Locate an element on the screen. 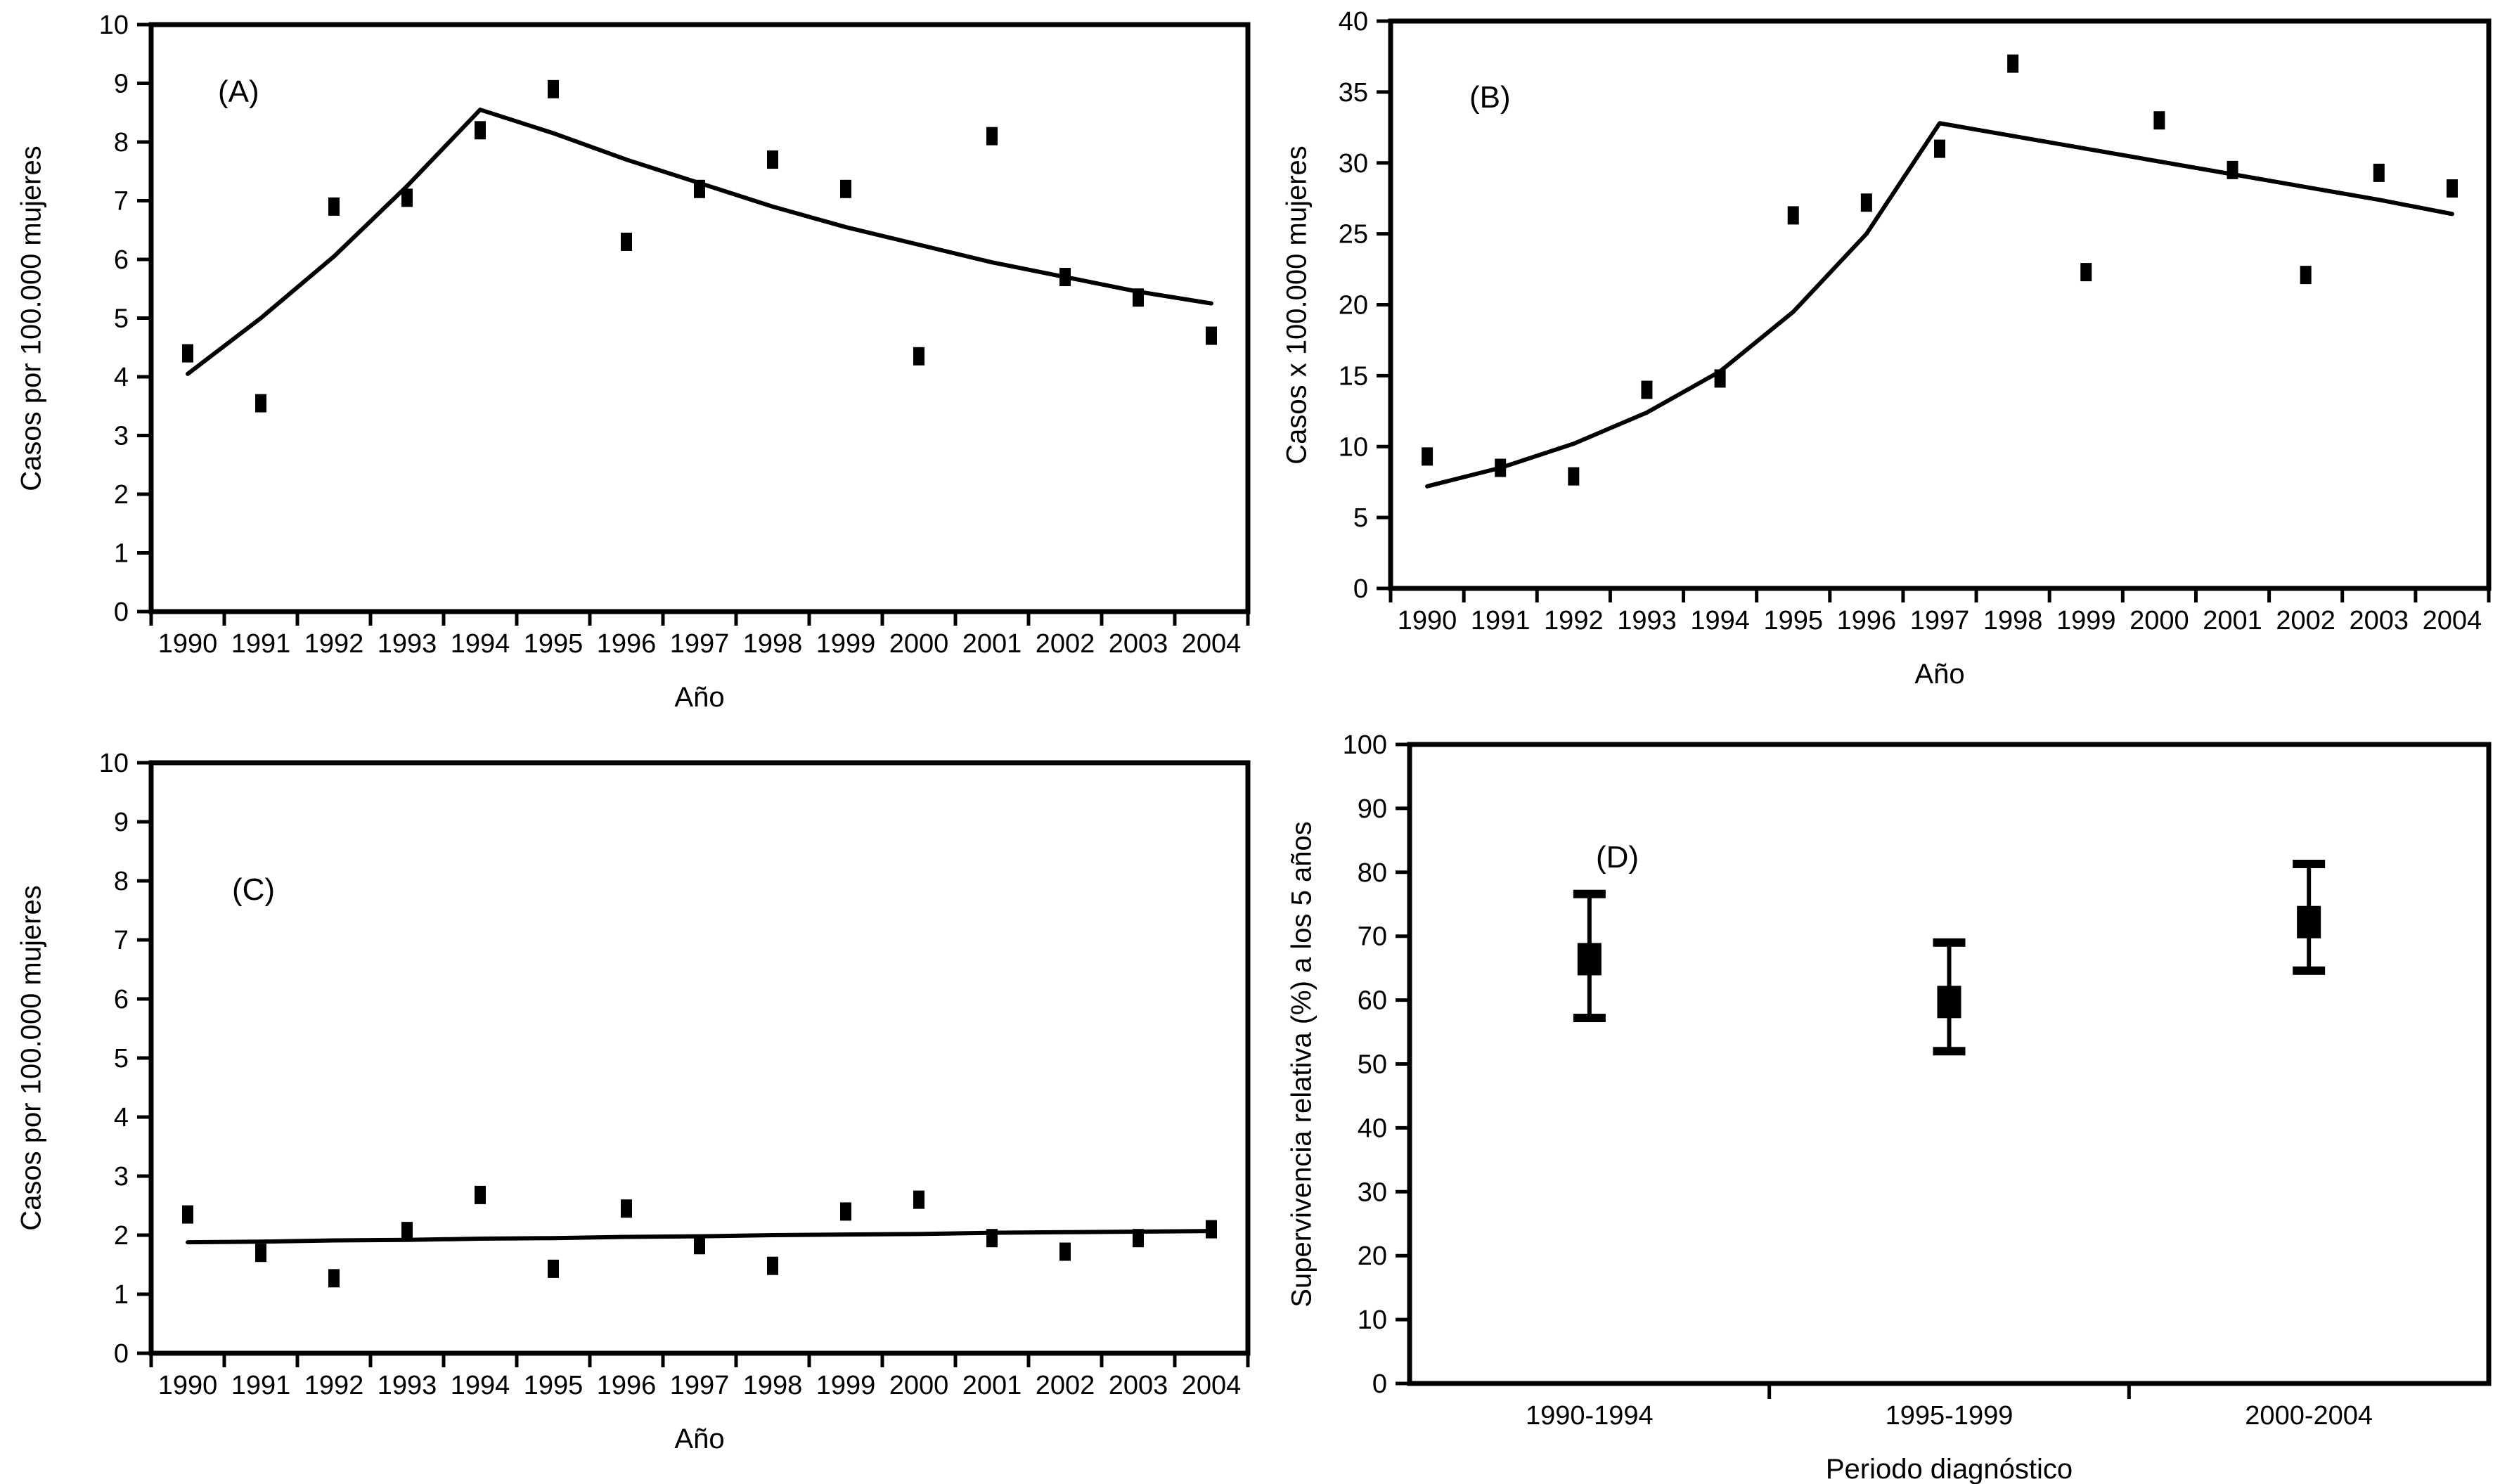 The height and width of the screenshot is (1484, 2500). x-tick-label: 2004 is located at coordinates (1212, 644).